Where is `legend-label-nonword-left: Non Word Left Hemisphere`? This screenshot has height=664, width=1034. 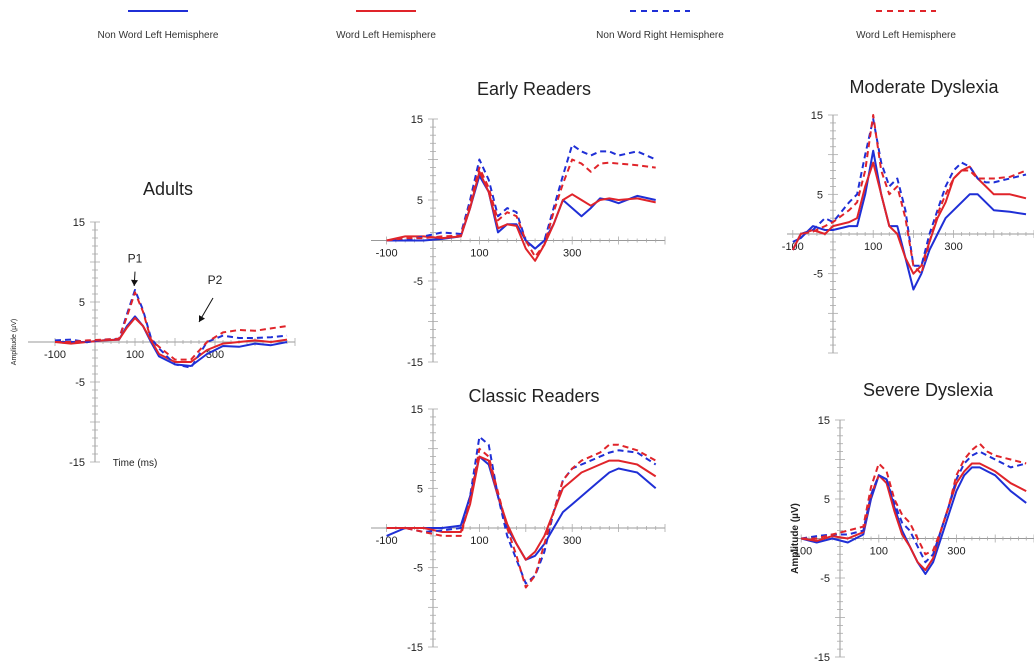 legend-label-nonword-left: Non Word Left Hemisphere is located at coordinates (158, 35).